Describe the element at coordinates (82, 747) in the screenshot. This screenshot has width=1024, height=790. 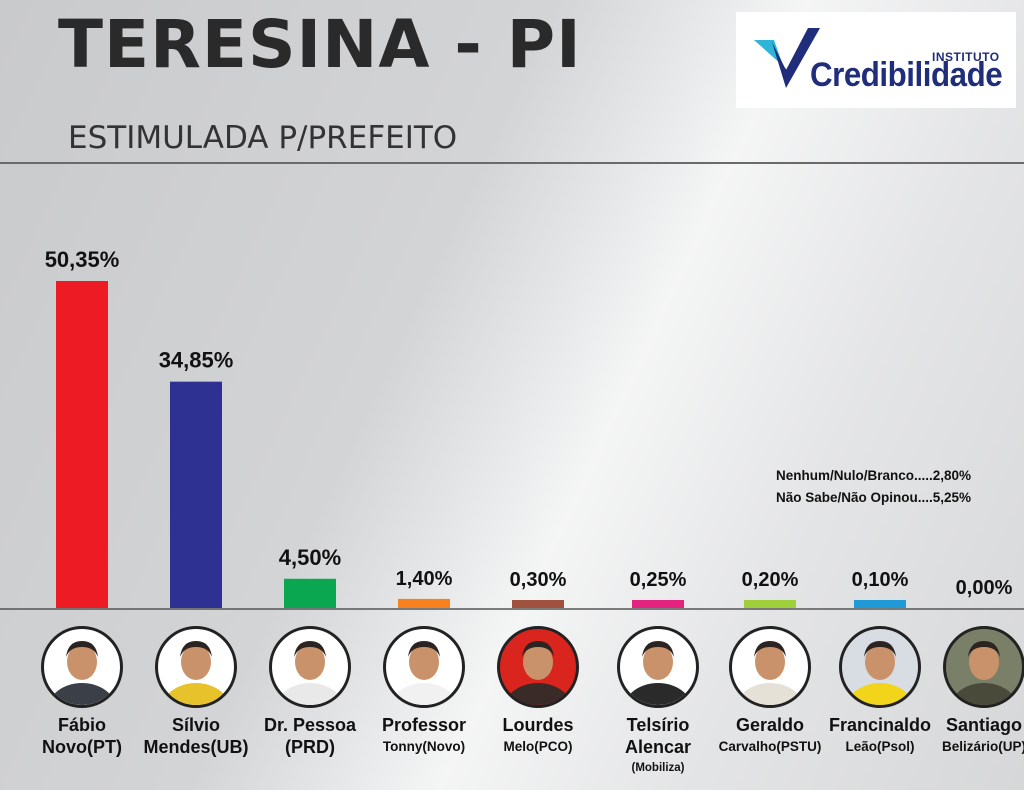
I see `candidate-name-line2: Novo(PT)` at that location.